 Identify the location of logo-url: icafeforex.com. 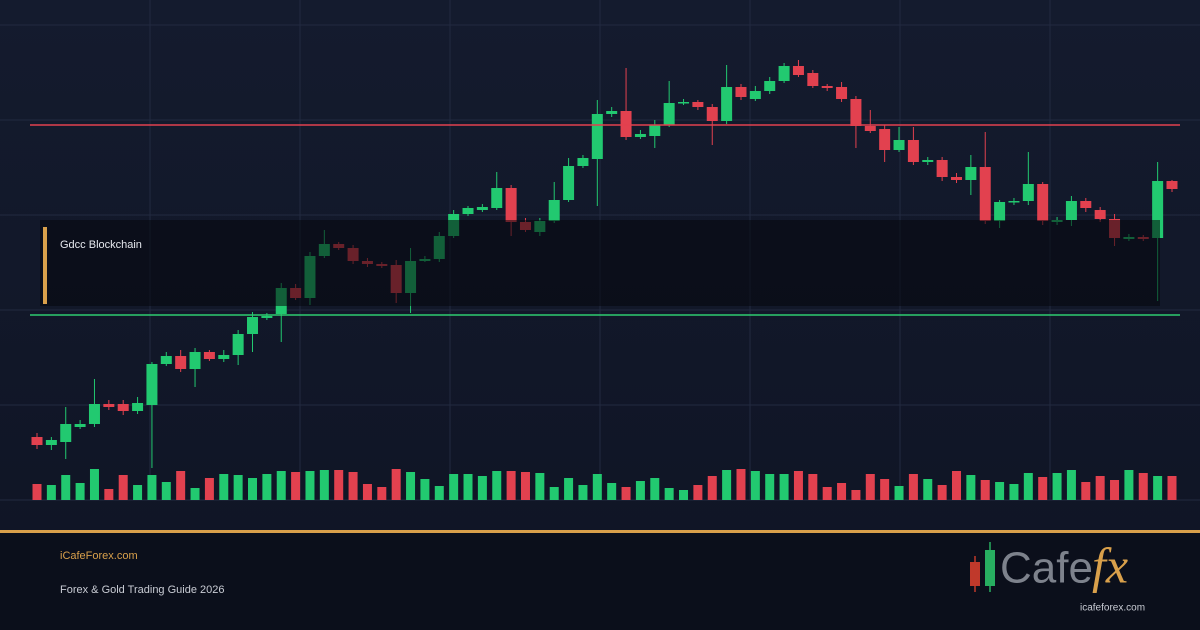
(1112, 608).